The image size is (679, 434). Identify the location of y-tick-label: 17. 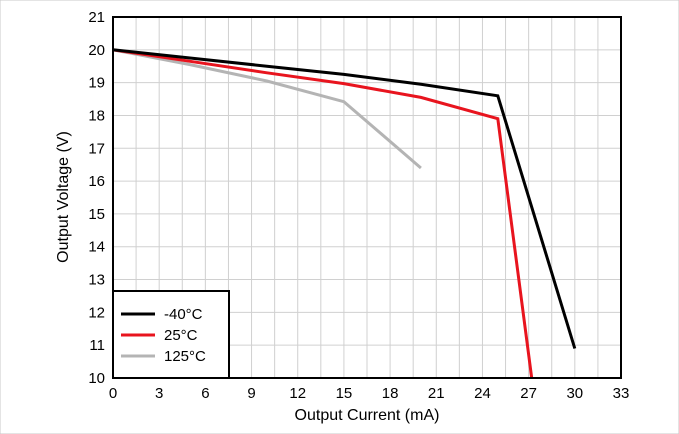
(96, 148).